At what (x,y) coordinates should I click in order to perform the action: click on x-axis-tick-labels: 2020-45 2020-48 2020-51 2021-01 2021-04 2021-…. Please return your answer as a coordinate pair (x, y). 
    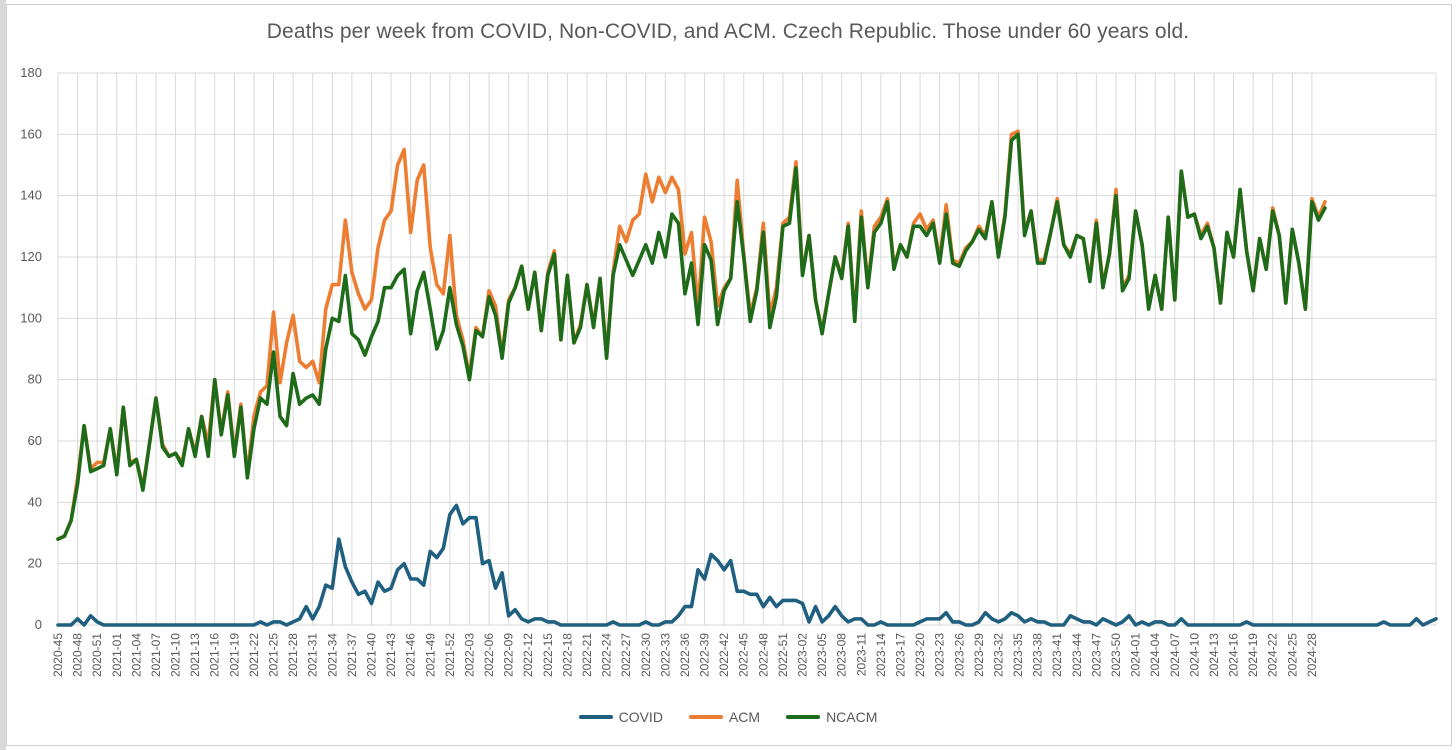
    Looking at the image, I should click on (685, 655).